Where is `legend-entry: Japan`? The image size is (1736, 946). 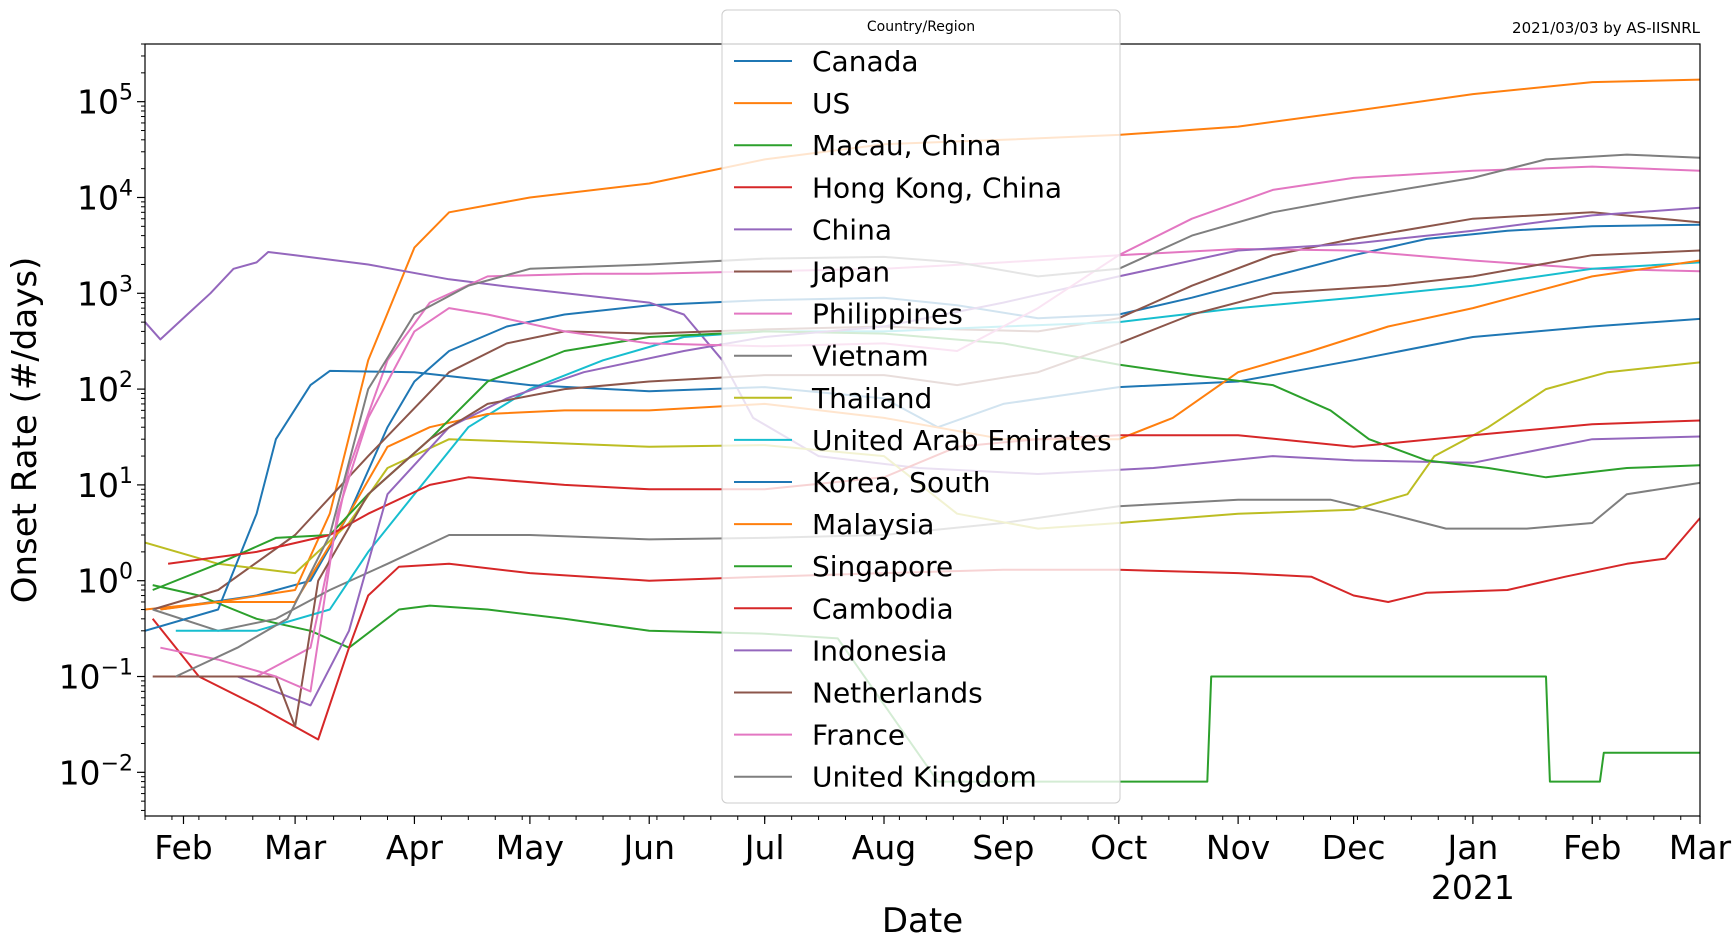 legend-entry: Japan is located at coordinates (850, 272).